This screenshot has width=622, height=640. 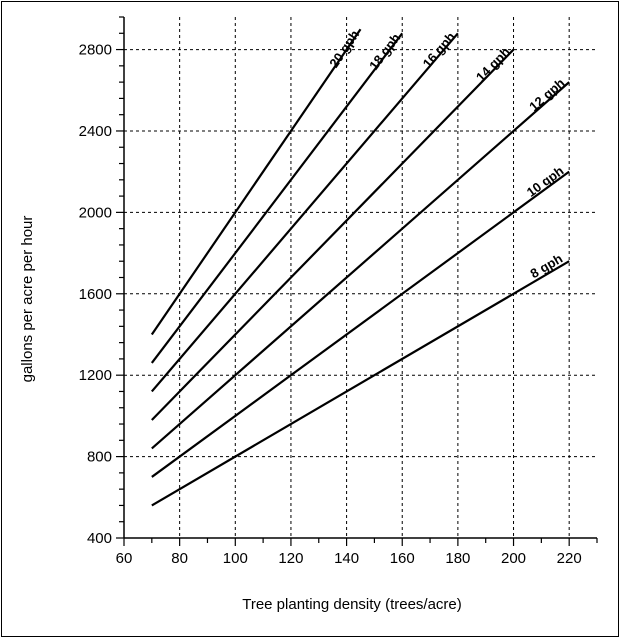 What do you see at coordinates (545, 181) in the screenshot?
I see `series-label: 10 gph` at bounding box center [545, 181].